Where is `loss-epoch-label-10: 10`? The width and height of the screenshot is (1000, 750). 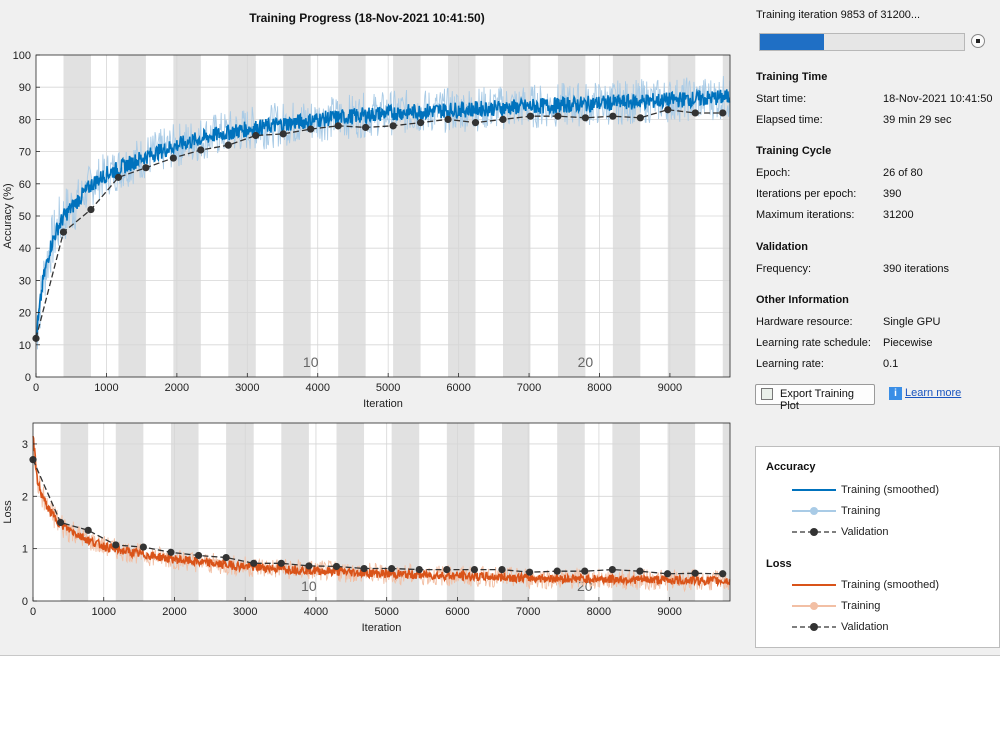 loss-epoch-label-10: 10 is located at coordinates (309, 586).